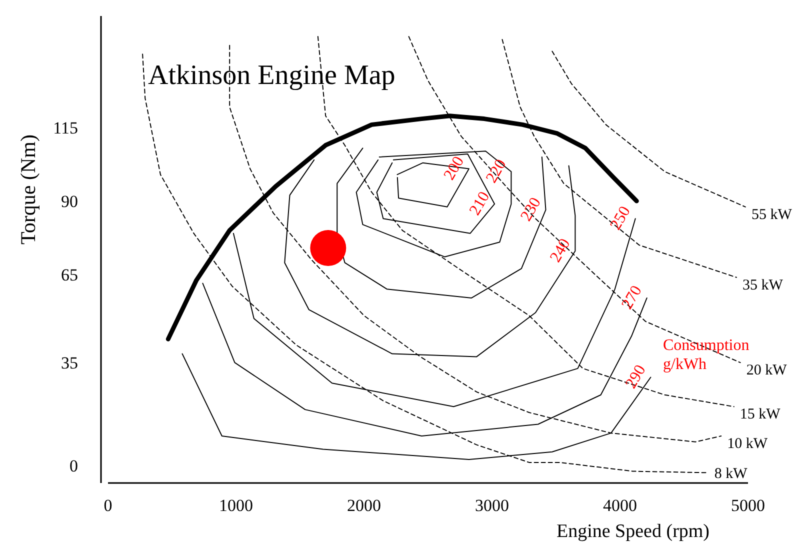  Describe the element at coordinates (747, 444) in the screenshot. I see `series-label: 10 kW` at that location.